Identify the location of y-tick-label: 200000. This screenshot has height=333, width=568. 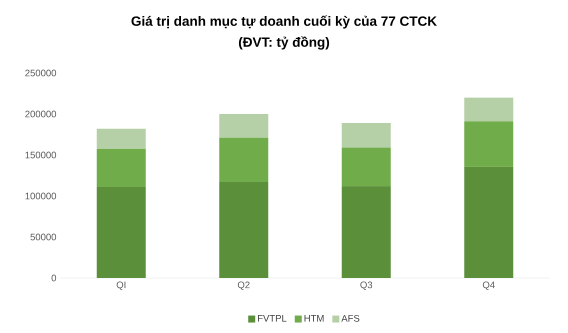
(40, 114).